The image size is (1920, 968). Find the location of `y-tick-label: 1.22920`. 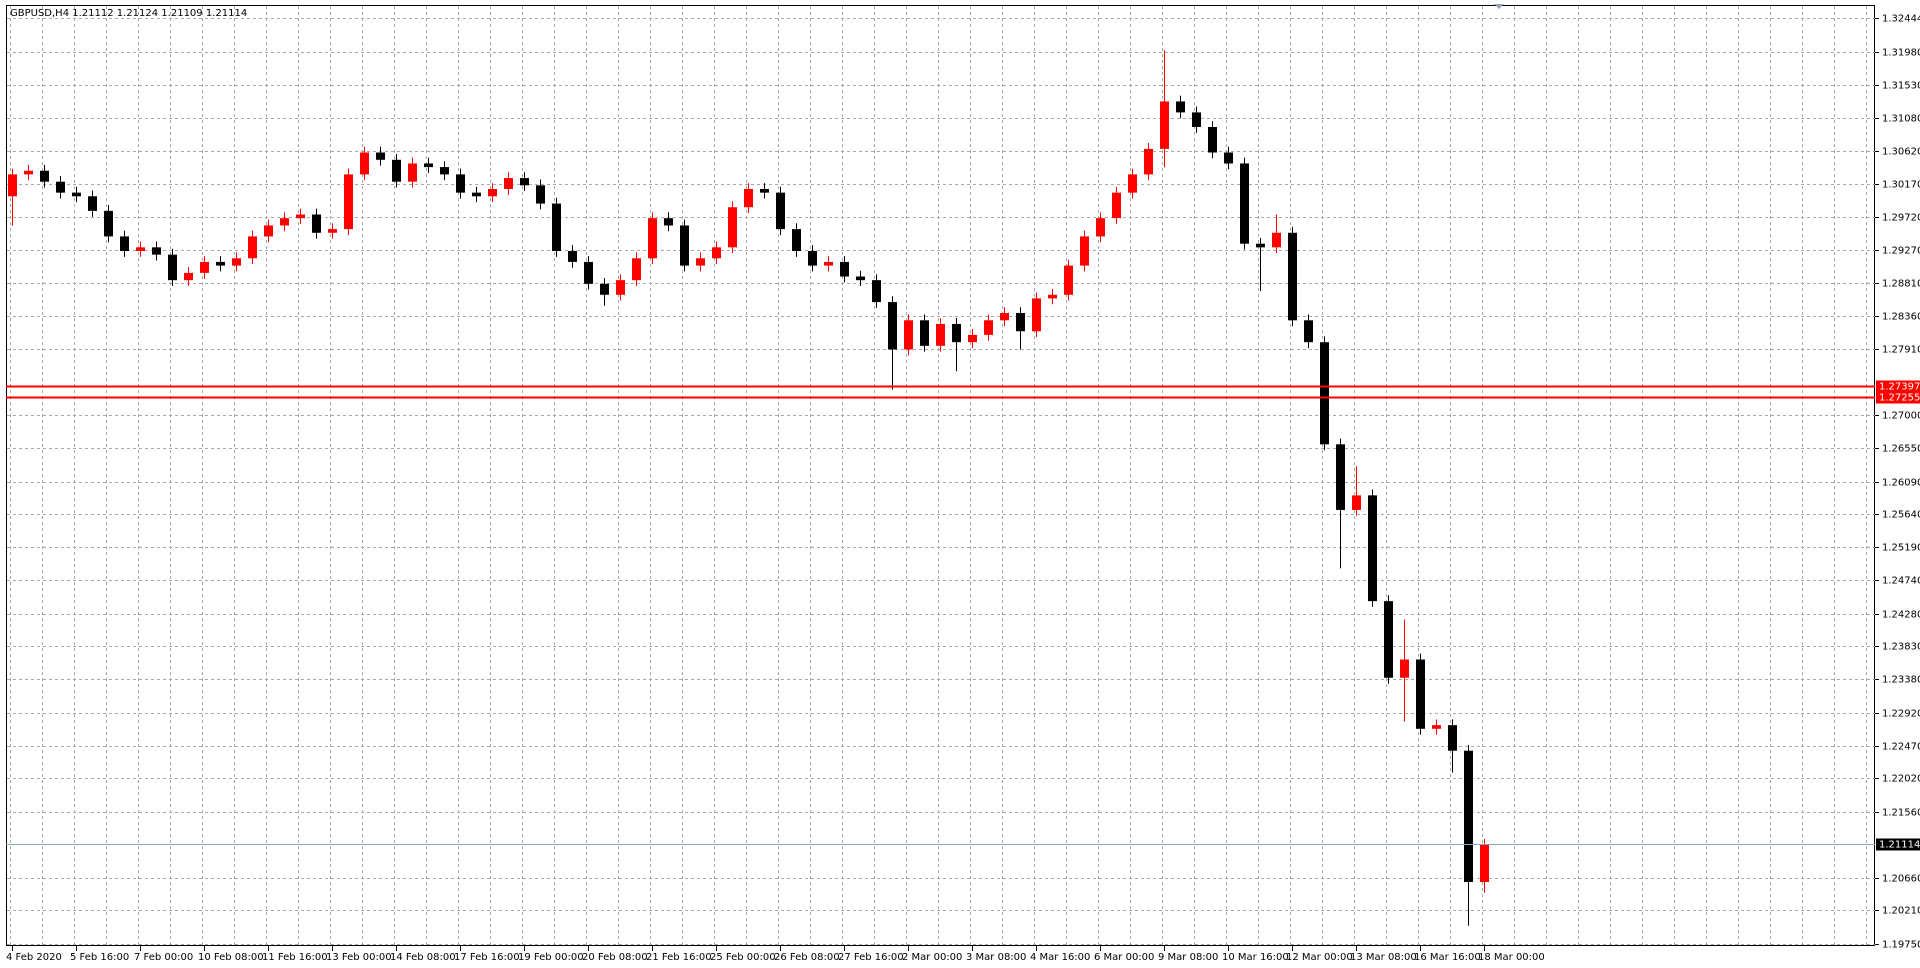

y-tick-label: 1.22920 is located at coordinates (1901, 714).